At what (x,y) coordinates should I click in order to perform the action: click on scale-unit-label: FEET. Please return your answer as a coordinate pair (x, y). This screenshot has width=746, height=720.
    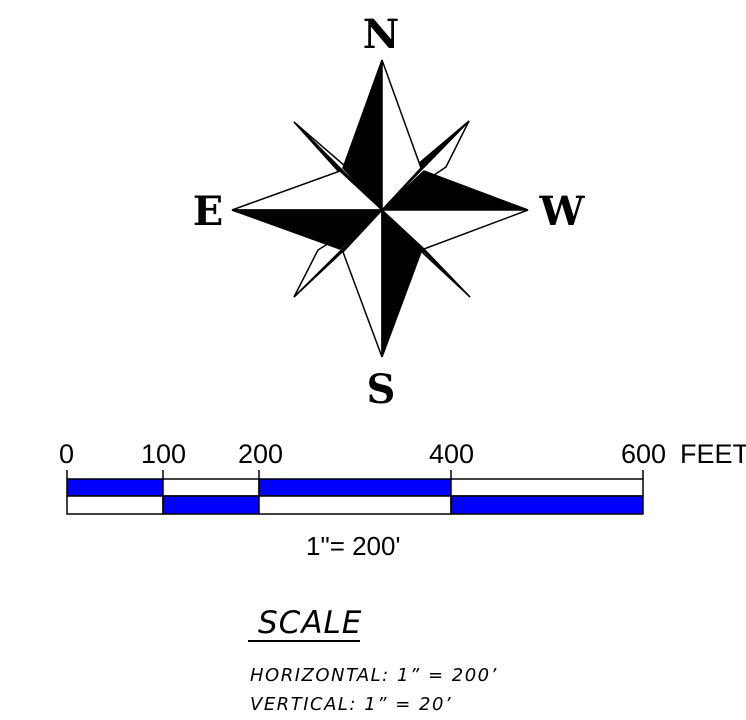
    Looking at the image, I should click on (713, 454).